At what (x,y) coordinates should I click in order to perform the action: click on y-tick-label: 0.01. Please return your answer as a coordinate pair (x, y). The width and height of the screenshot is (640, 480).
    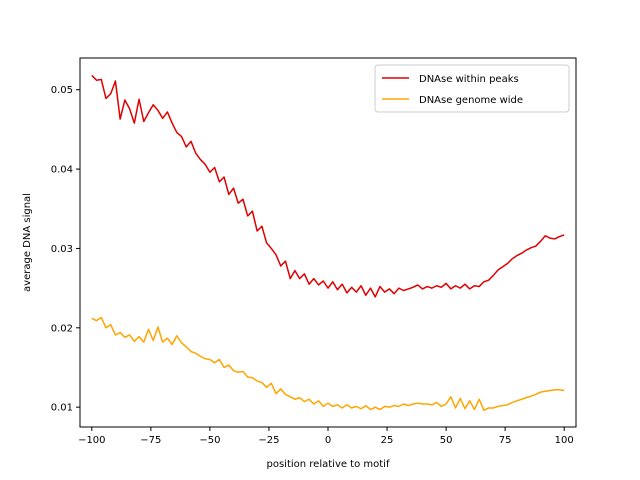
    Looking at the image, I should click on (62, 408).